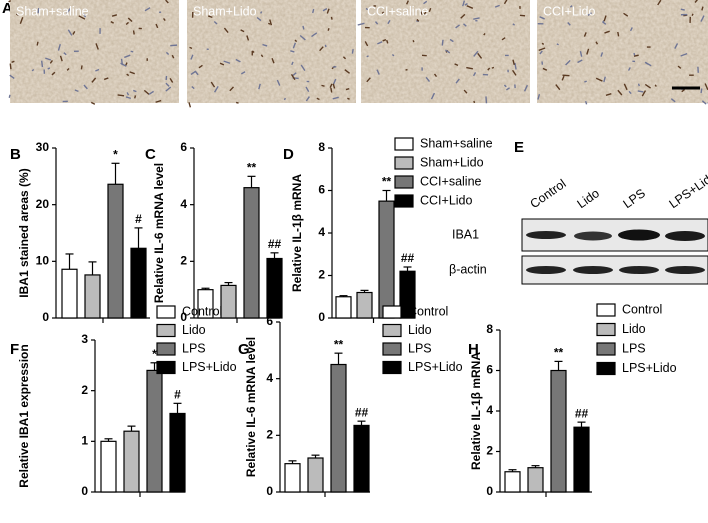 The image size is (708, 523). I want to click on micrograph-label: Sham+saline, so click(52, 11).